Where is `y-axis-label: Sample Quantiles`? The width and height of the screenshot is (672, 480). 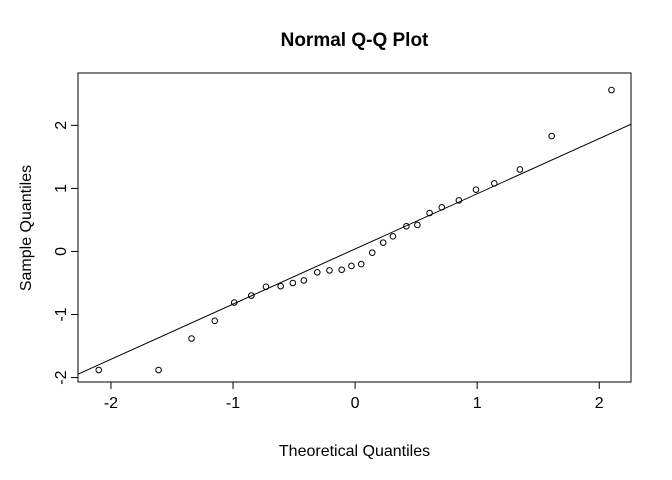 y-axis-label: Sample Quantiles is located at coordinates (26, 228).